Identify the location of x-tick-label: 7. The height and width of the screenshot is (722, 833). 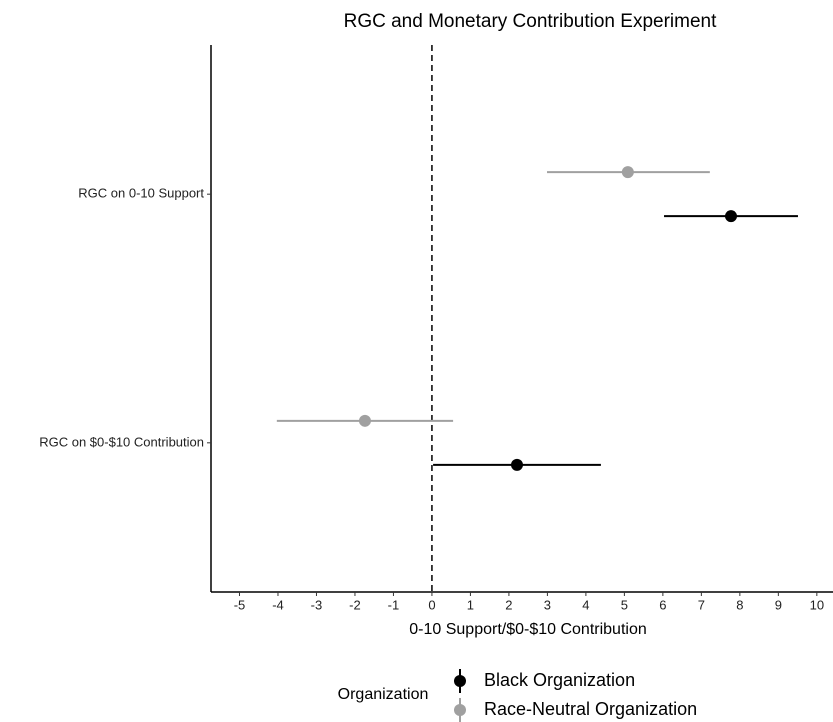
(701, 604).